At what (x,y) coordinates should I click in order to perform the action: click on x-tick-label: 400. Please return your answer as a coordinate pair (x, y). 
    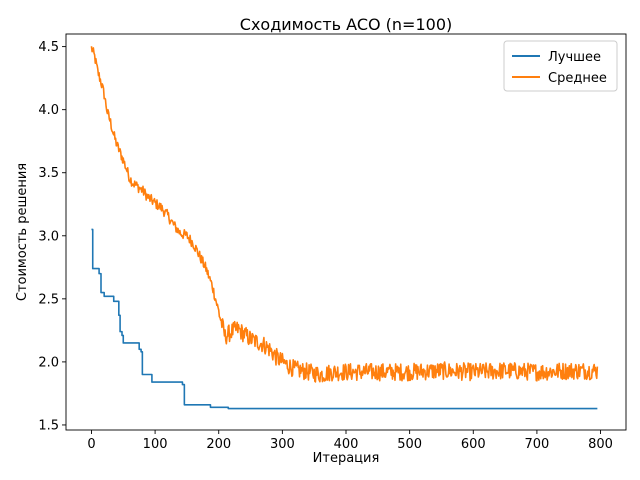
    Looking at the image, I should click on (346, 444).